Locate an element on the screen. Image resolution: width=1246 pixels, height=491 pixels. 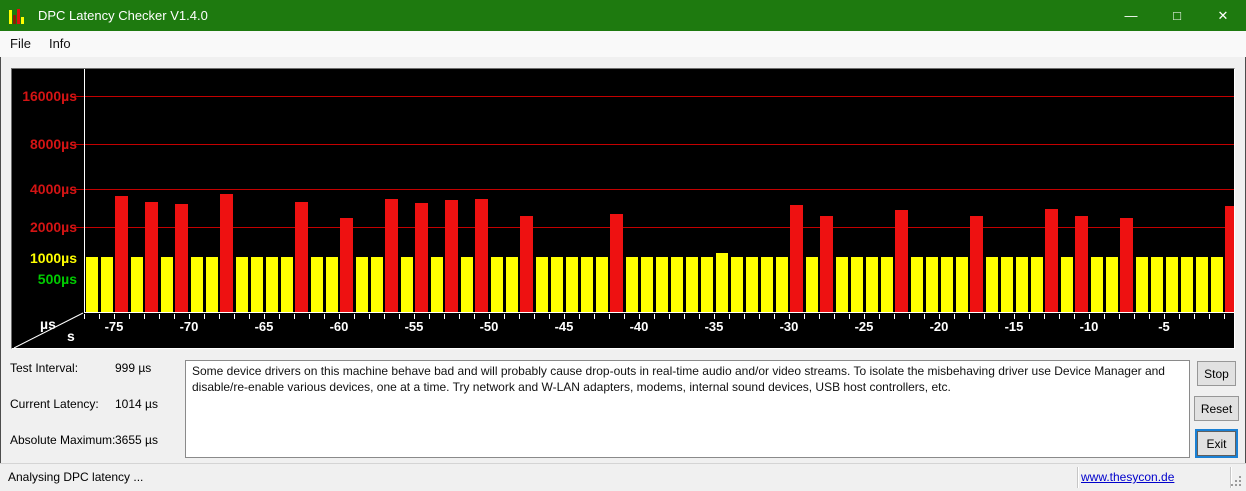
reset-button: Reset is located at coordinates (1216, 408).